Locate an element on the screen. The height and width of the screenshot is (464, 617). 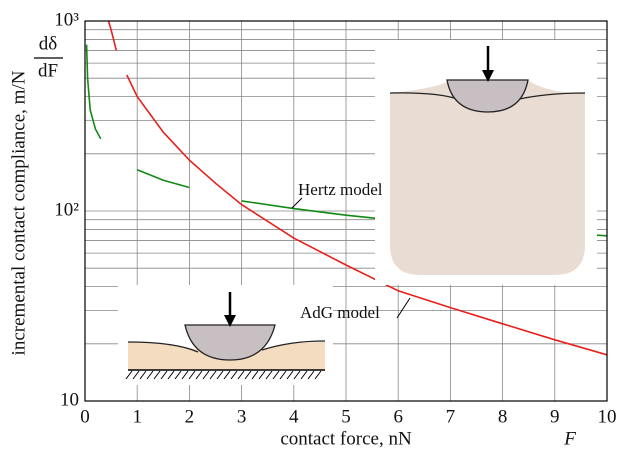
hatching is located at coordinates (223, 375).